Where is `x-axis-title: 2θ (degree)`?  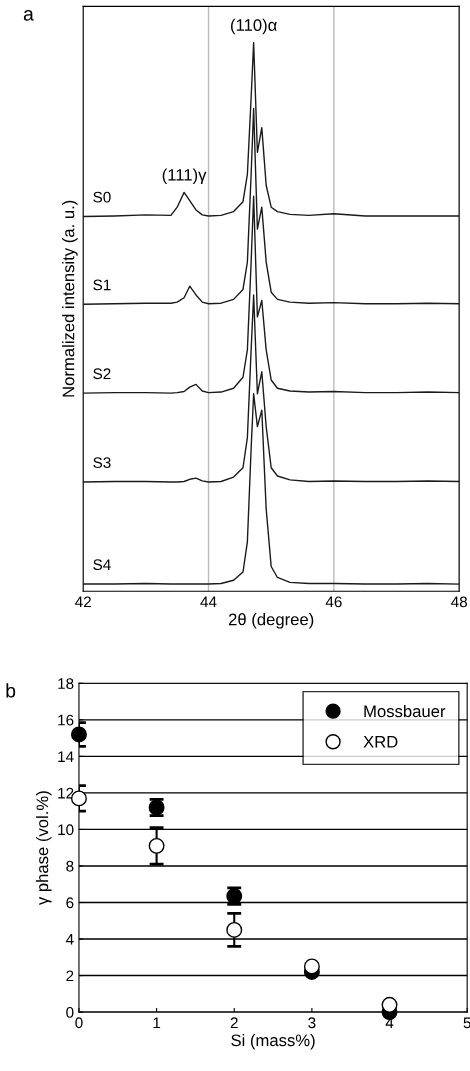 x-axis-title: 2θ (degree) is located at coordinates (271, 621).